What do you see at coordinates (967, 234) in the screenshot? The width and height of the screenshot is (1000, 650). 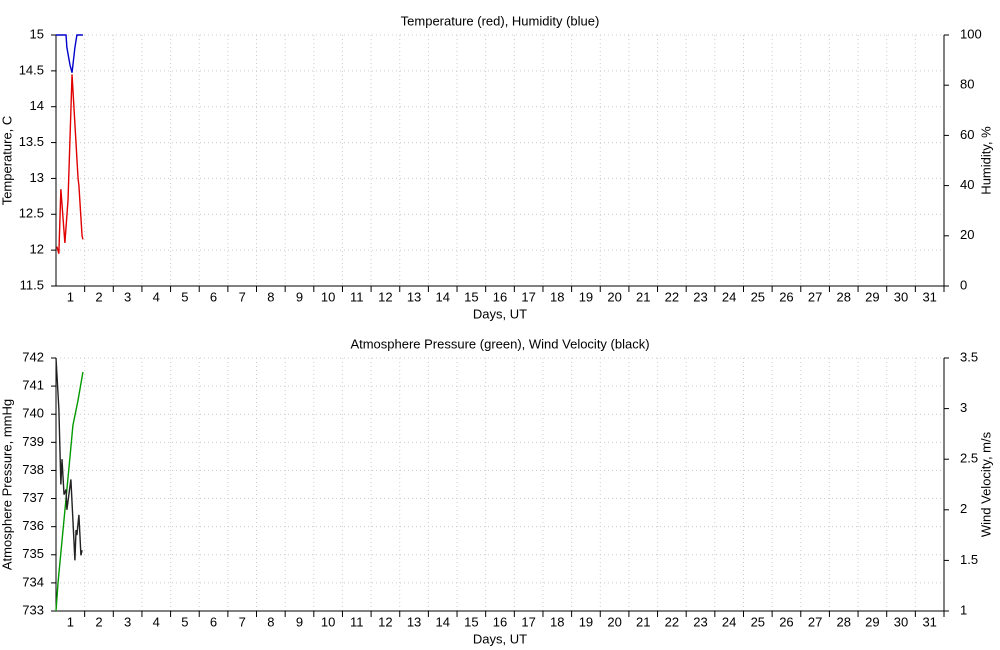 I see `y2-tick-label: 20` at bounding box center [967, 234].